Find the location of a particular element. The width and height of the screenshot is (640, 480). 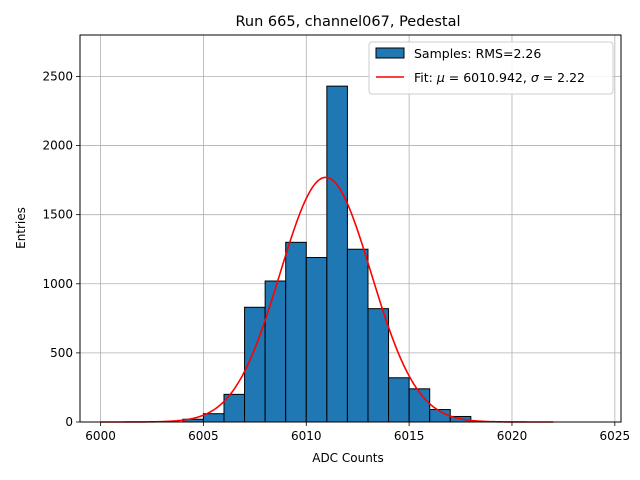

y-tick-label: 1000 is located at coordinates (57, 284).